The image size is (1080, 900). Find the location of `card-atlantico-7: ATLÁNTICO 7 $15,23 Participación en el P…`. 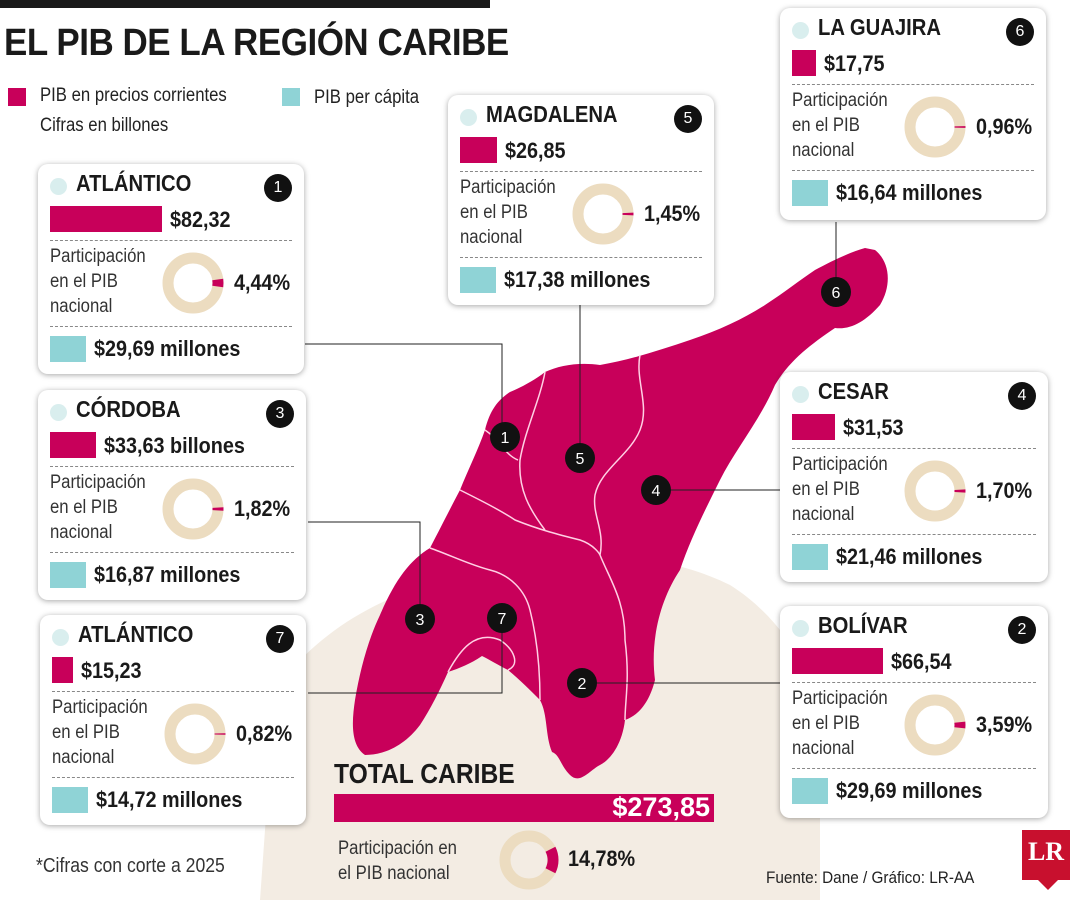

card-atlantico-7: ATLÁNTICO 7 $15,23 Participación en el P… is located at coordinates (173, 720).